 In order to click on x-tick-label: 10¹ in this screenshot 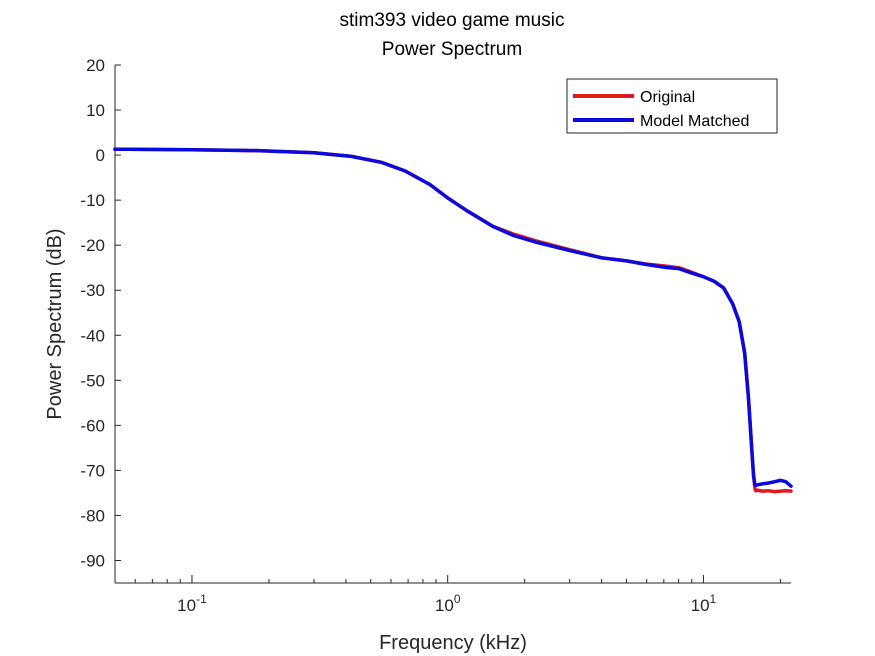, I will do `click(704, 603)`.